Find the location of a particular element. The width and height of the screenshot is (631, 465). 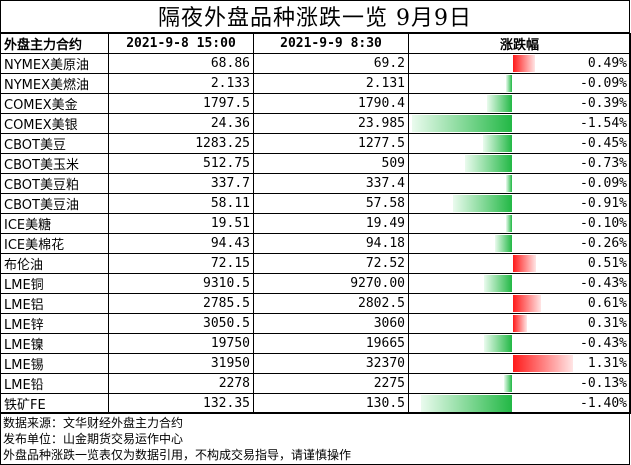

change-percent: -0.45% is located at coordinates (603, 143).